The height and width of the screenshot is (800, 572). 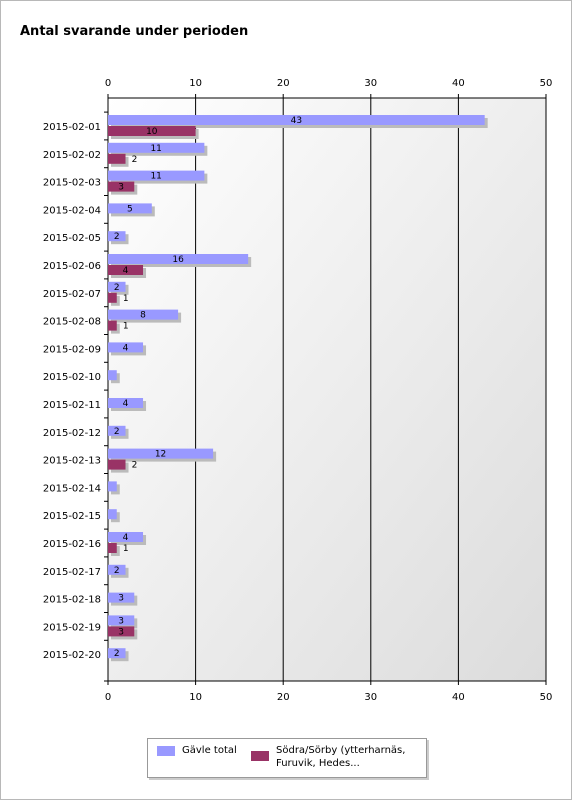 What do you see at coordinates (72, 183) in the screenshot?
I see `category-label-2: 2015-02-03` at bounding box center [72, 183].